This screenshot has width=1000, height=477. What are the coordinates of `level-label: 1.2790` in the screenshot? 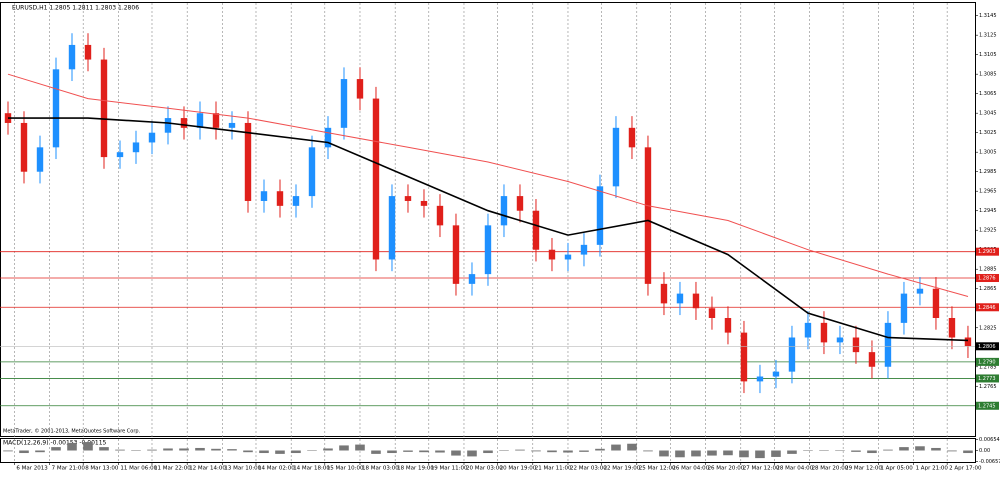 It's located at (987, 362).